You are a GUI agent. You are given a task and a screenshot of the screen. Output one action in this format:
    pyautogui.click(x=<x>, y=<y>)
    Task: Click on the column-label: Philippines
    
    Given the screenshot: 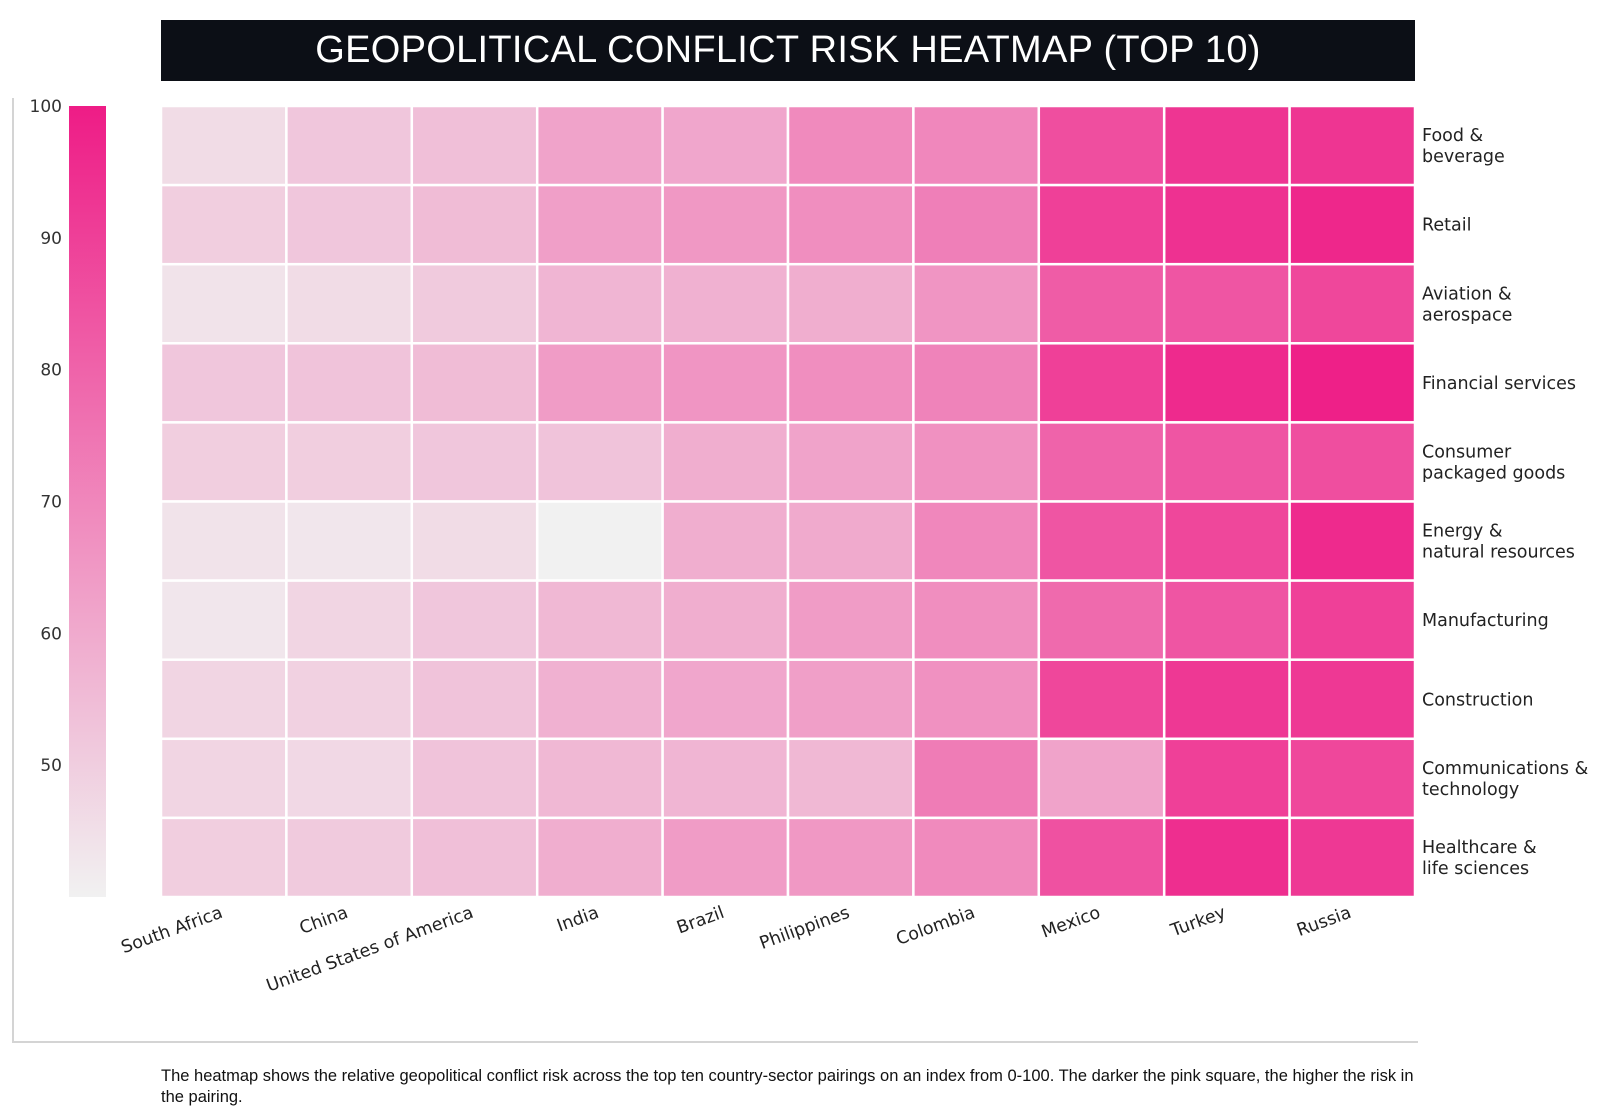 What is the action you would take?
    pyautogui.click(x=804, y=928)
    